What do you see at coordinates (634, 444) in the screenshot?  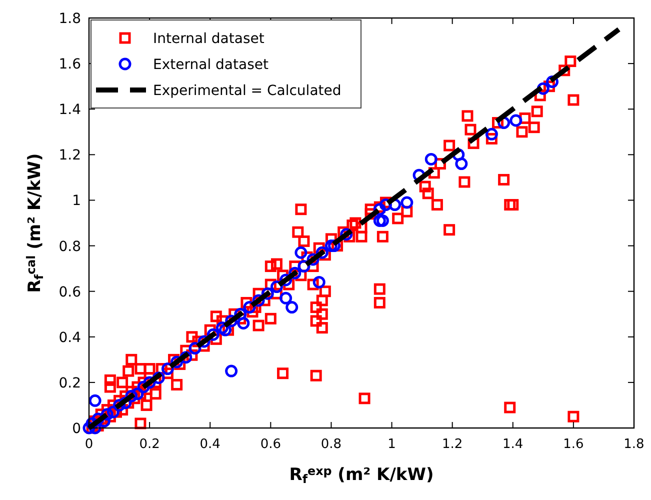 I see `x-tick-label: 1.8` at bounding box center [634, 444].